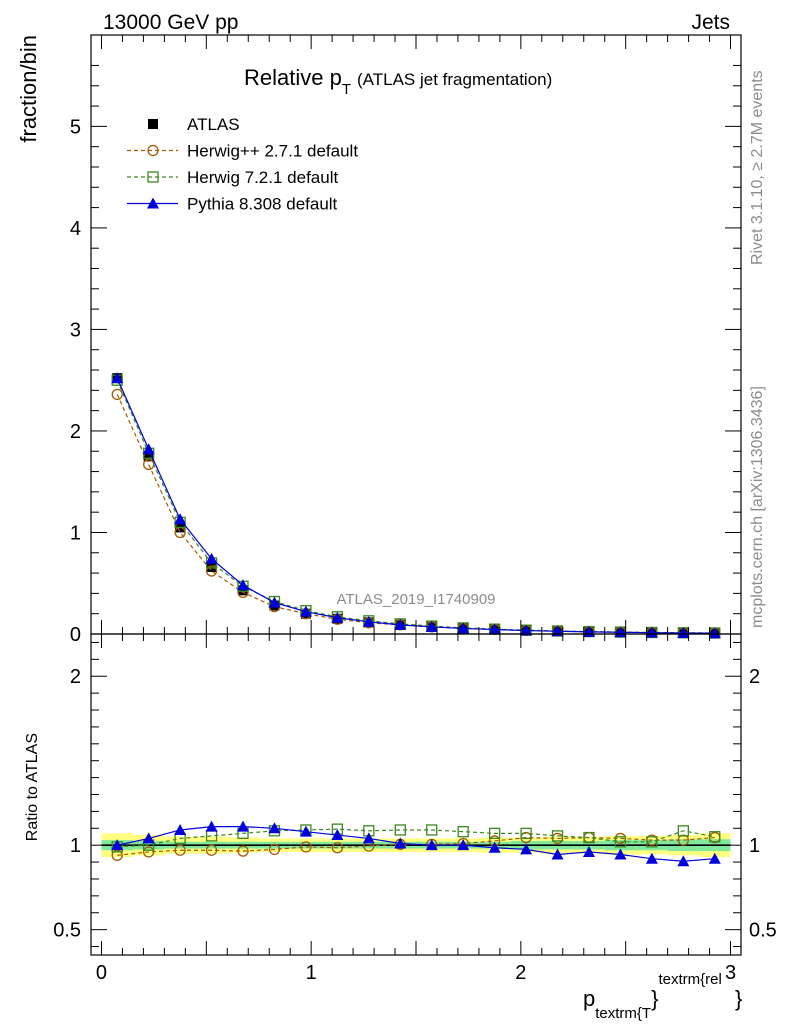 The height and width of the screenshot is (1024, 786). What do you see at coordinates (67, 931) in the screenshot?
I see `ratio-y-tick-label-left: 0.5` at bounding box center [67, 931].